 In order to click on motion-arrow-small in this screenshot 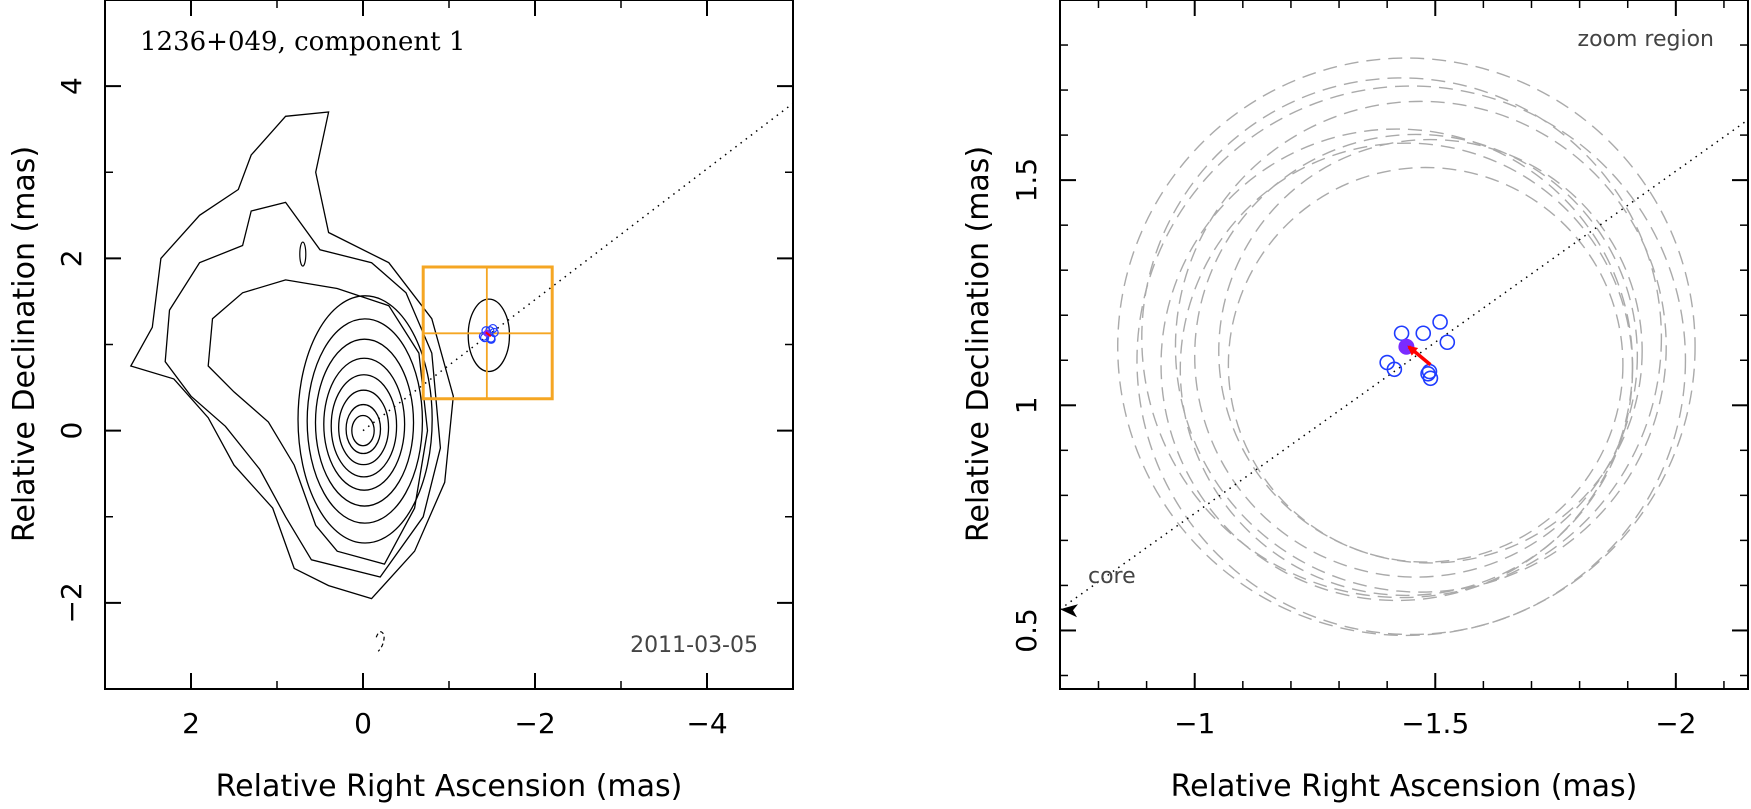, I will do `click(488, 334)`.